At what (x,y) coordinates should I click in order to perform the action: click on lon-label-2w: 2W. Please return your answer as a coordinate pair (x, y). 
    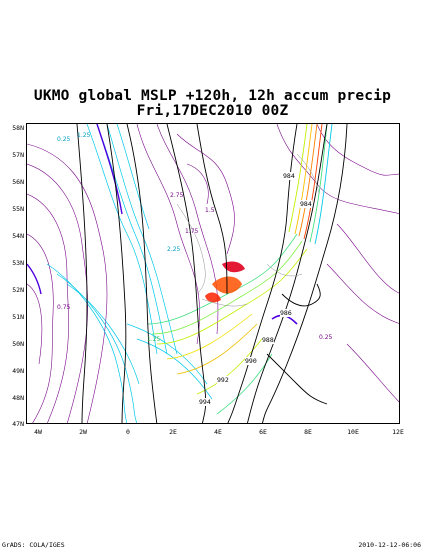
    Looking at the image, I should click on (83, 432).